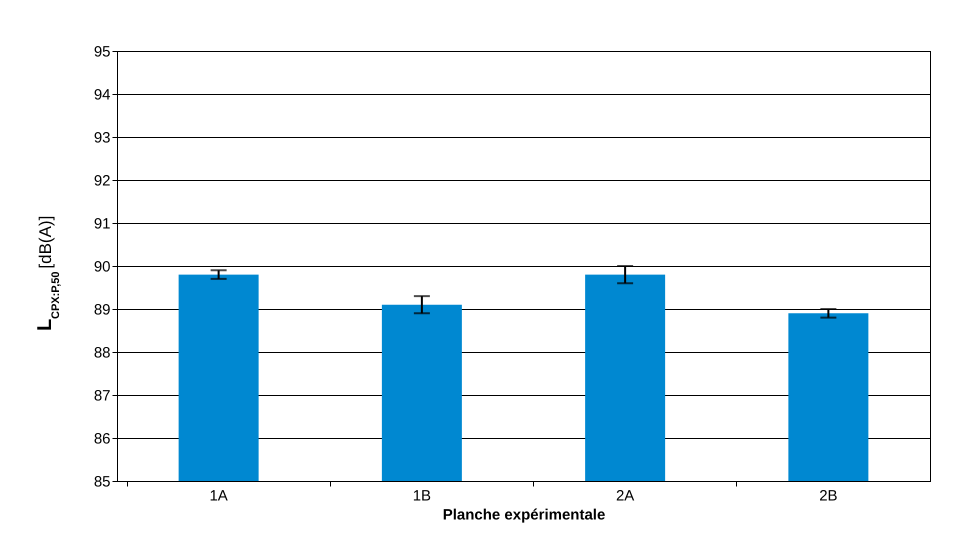 This screenshot has height=549, width=958. Describe the element at coordinates (102, 310) in the screenshot. I see `y-tick-label: 89` at that location.